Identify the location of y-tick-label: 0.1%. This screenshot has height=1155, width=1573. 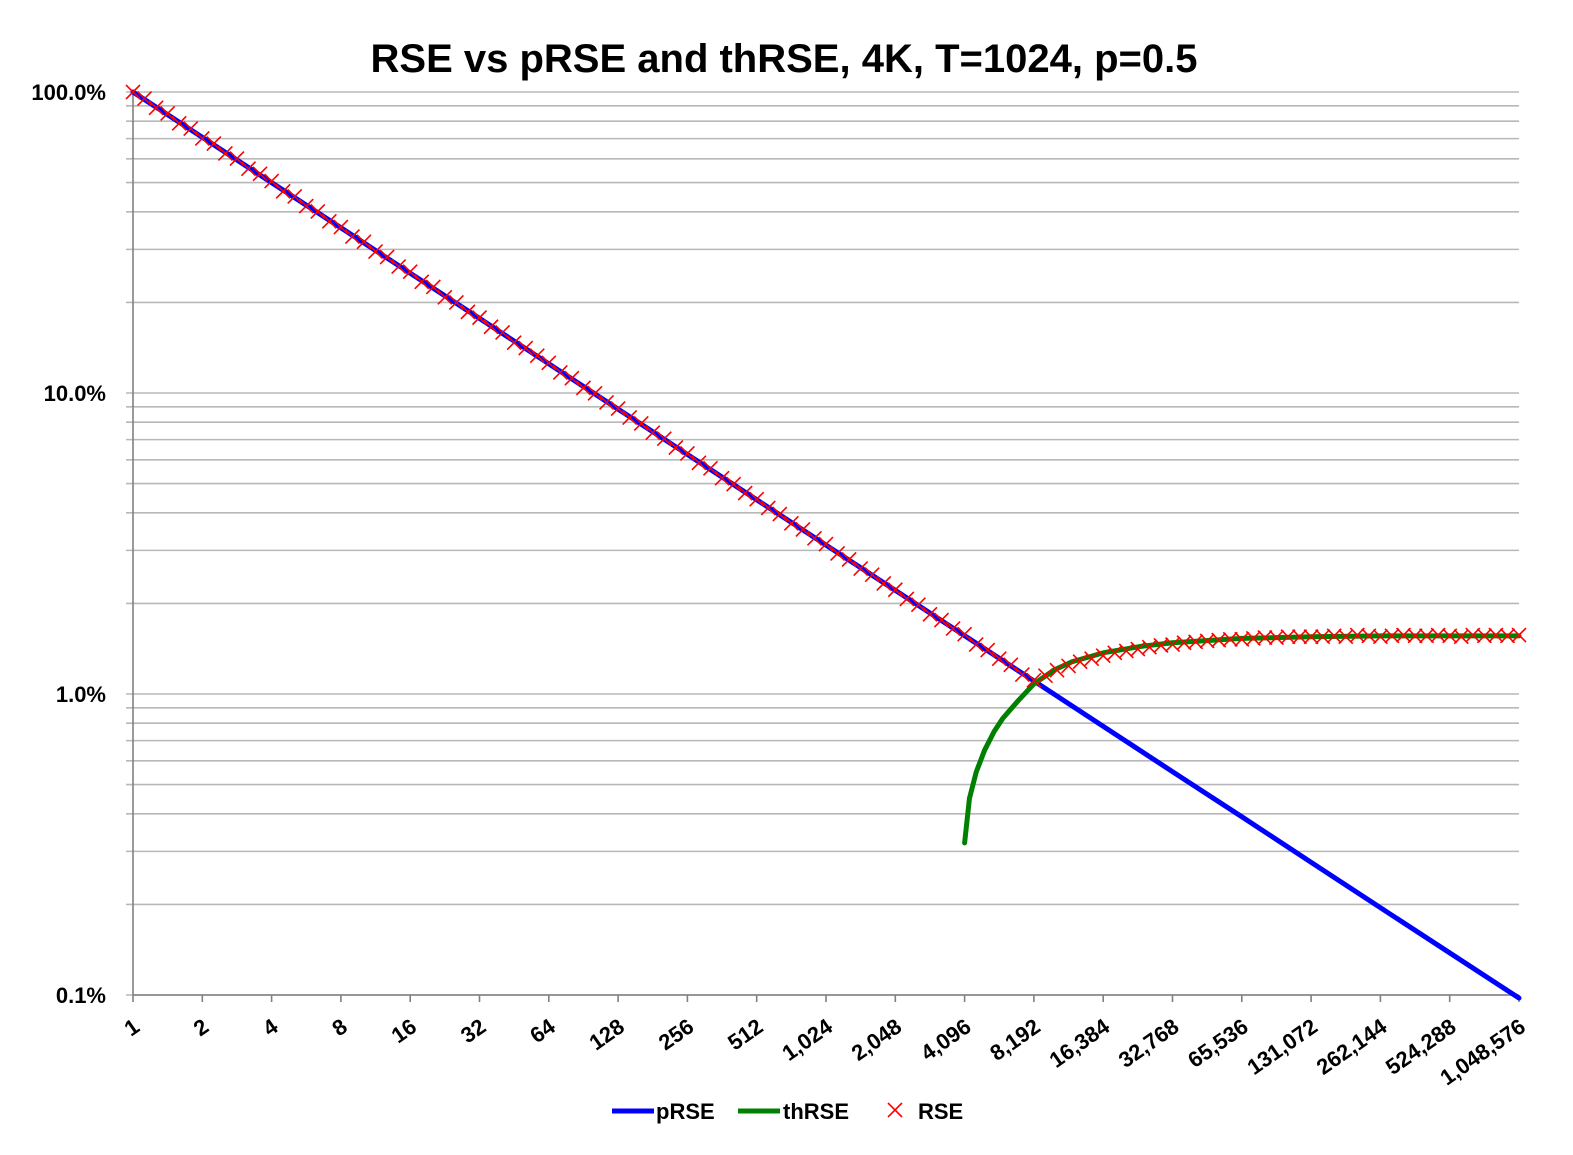
(81, 995).